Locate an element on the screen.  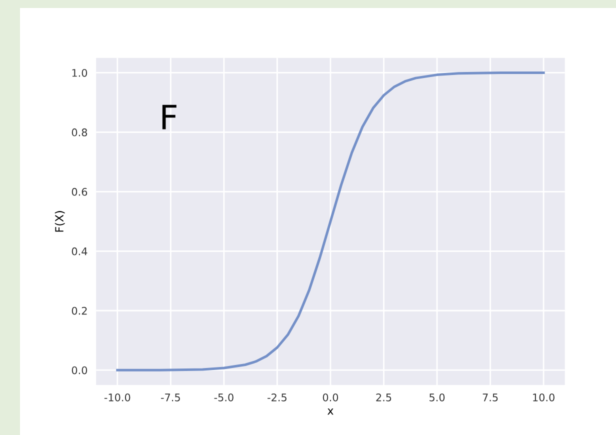
x-tick-label: -5.0 is located at coordinates (224, 397).